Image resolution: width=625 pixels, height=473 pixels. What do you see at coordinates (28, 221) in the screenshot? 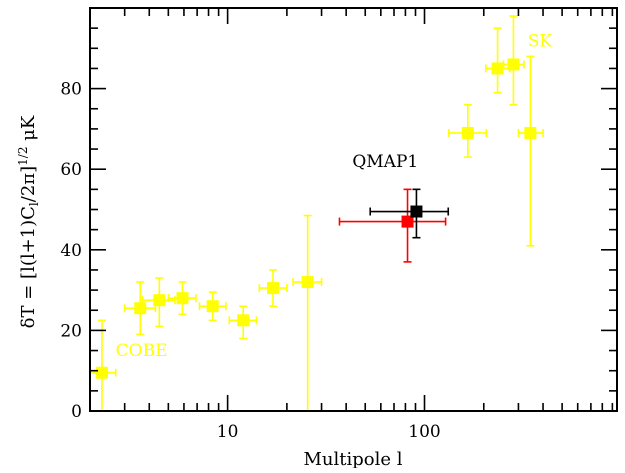
I see `y-axis-title: δT = [l(l+1)Cl/2π]1/2 μK` at bounding box center [28, 221].